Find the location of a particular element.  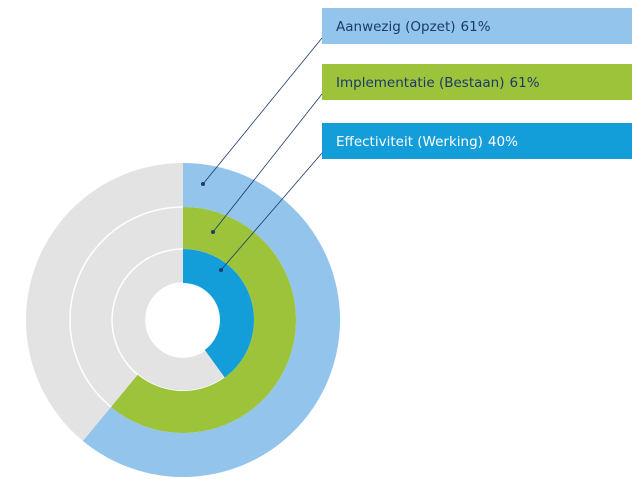

label-text: Implementatie (Bestaan) 61% is located at coordinates (438, 83).